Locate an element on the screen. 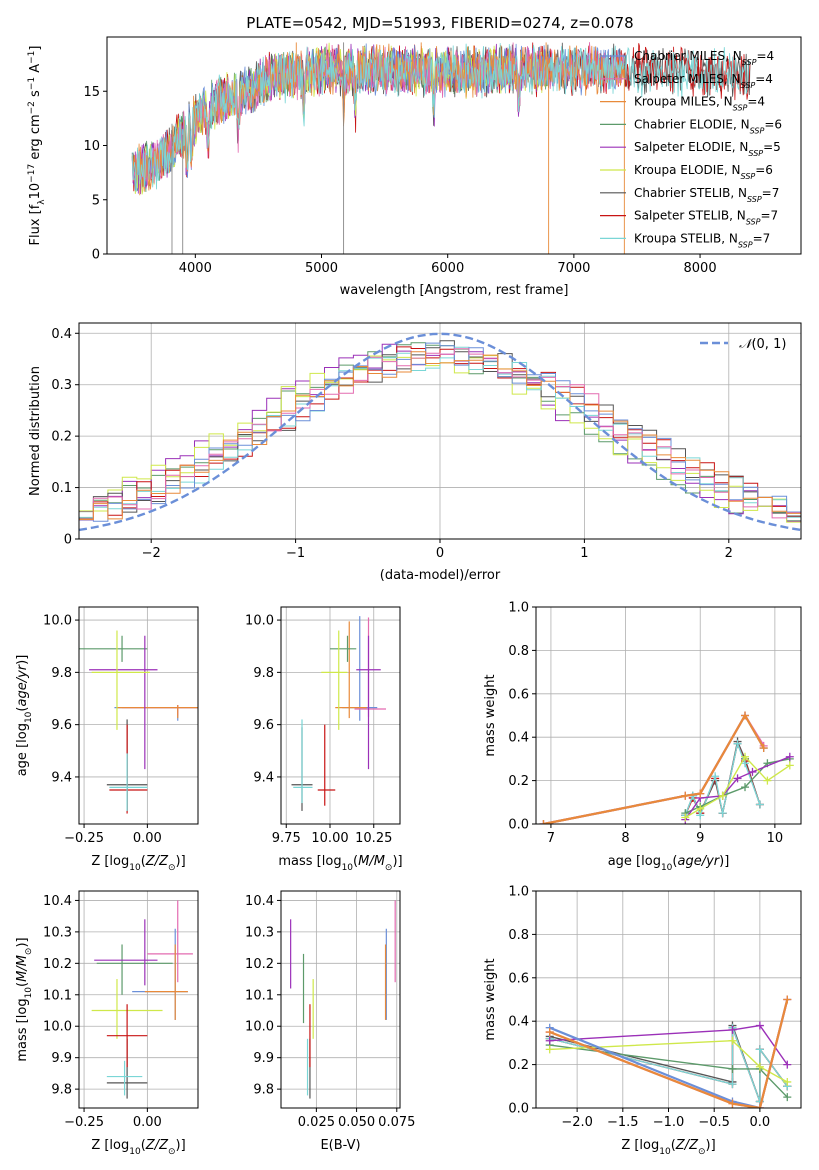 Image resolution: width=819 pixels, height=1170 pixels. frame-mass-weight-vs-age: 7 8 9 10 0.0 0.2 0.4 0.6 0.8 1.0 is located at coordinates (655, 723).